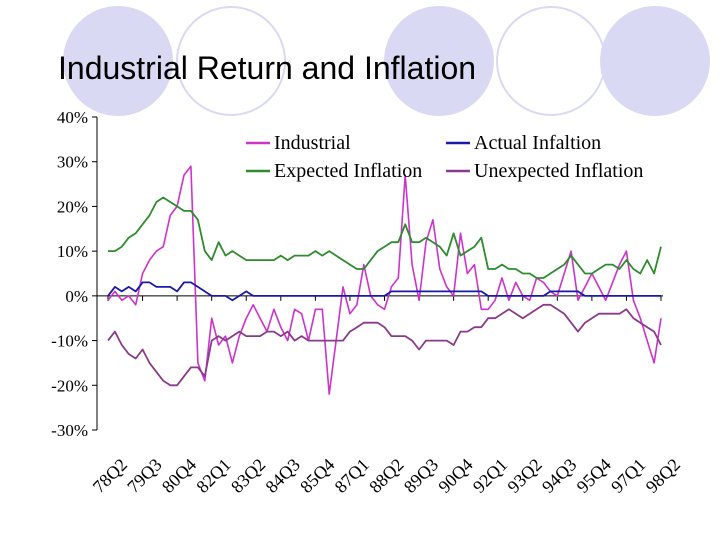 The width and height of the screenshot is (720, 540). Describe the element at coordinates (248, 475) in the screenshot. I see `x-tick-label: 83Q2` at that location.